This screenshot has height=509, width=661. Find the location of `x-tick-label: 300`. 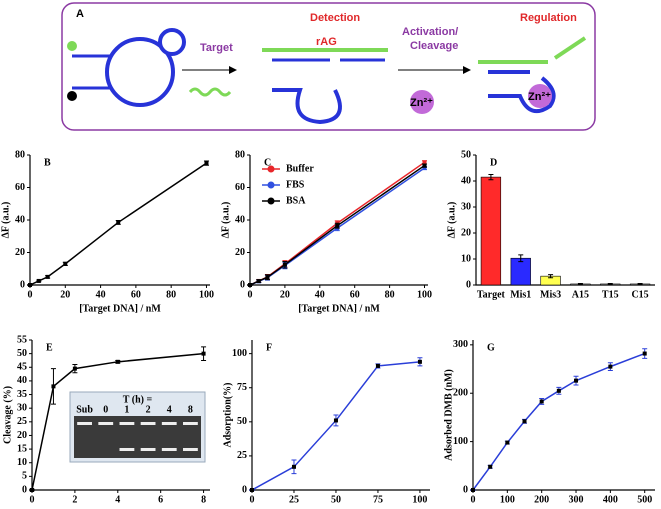

x-tick-label: 300 is located at coordinates (576, 499).